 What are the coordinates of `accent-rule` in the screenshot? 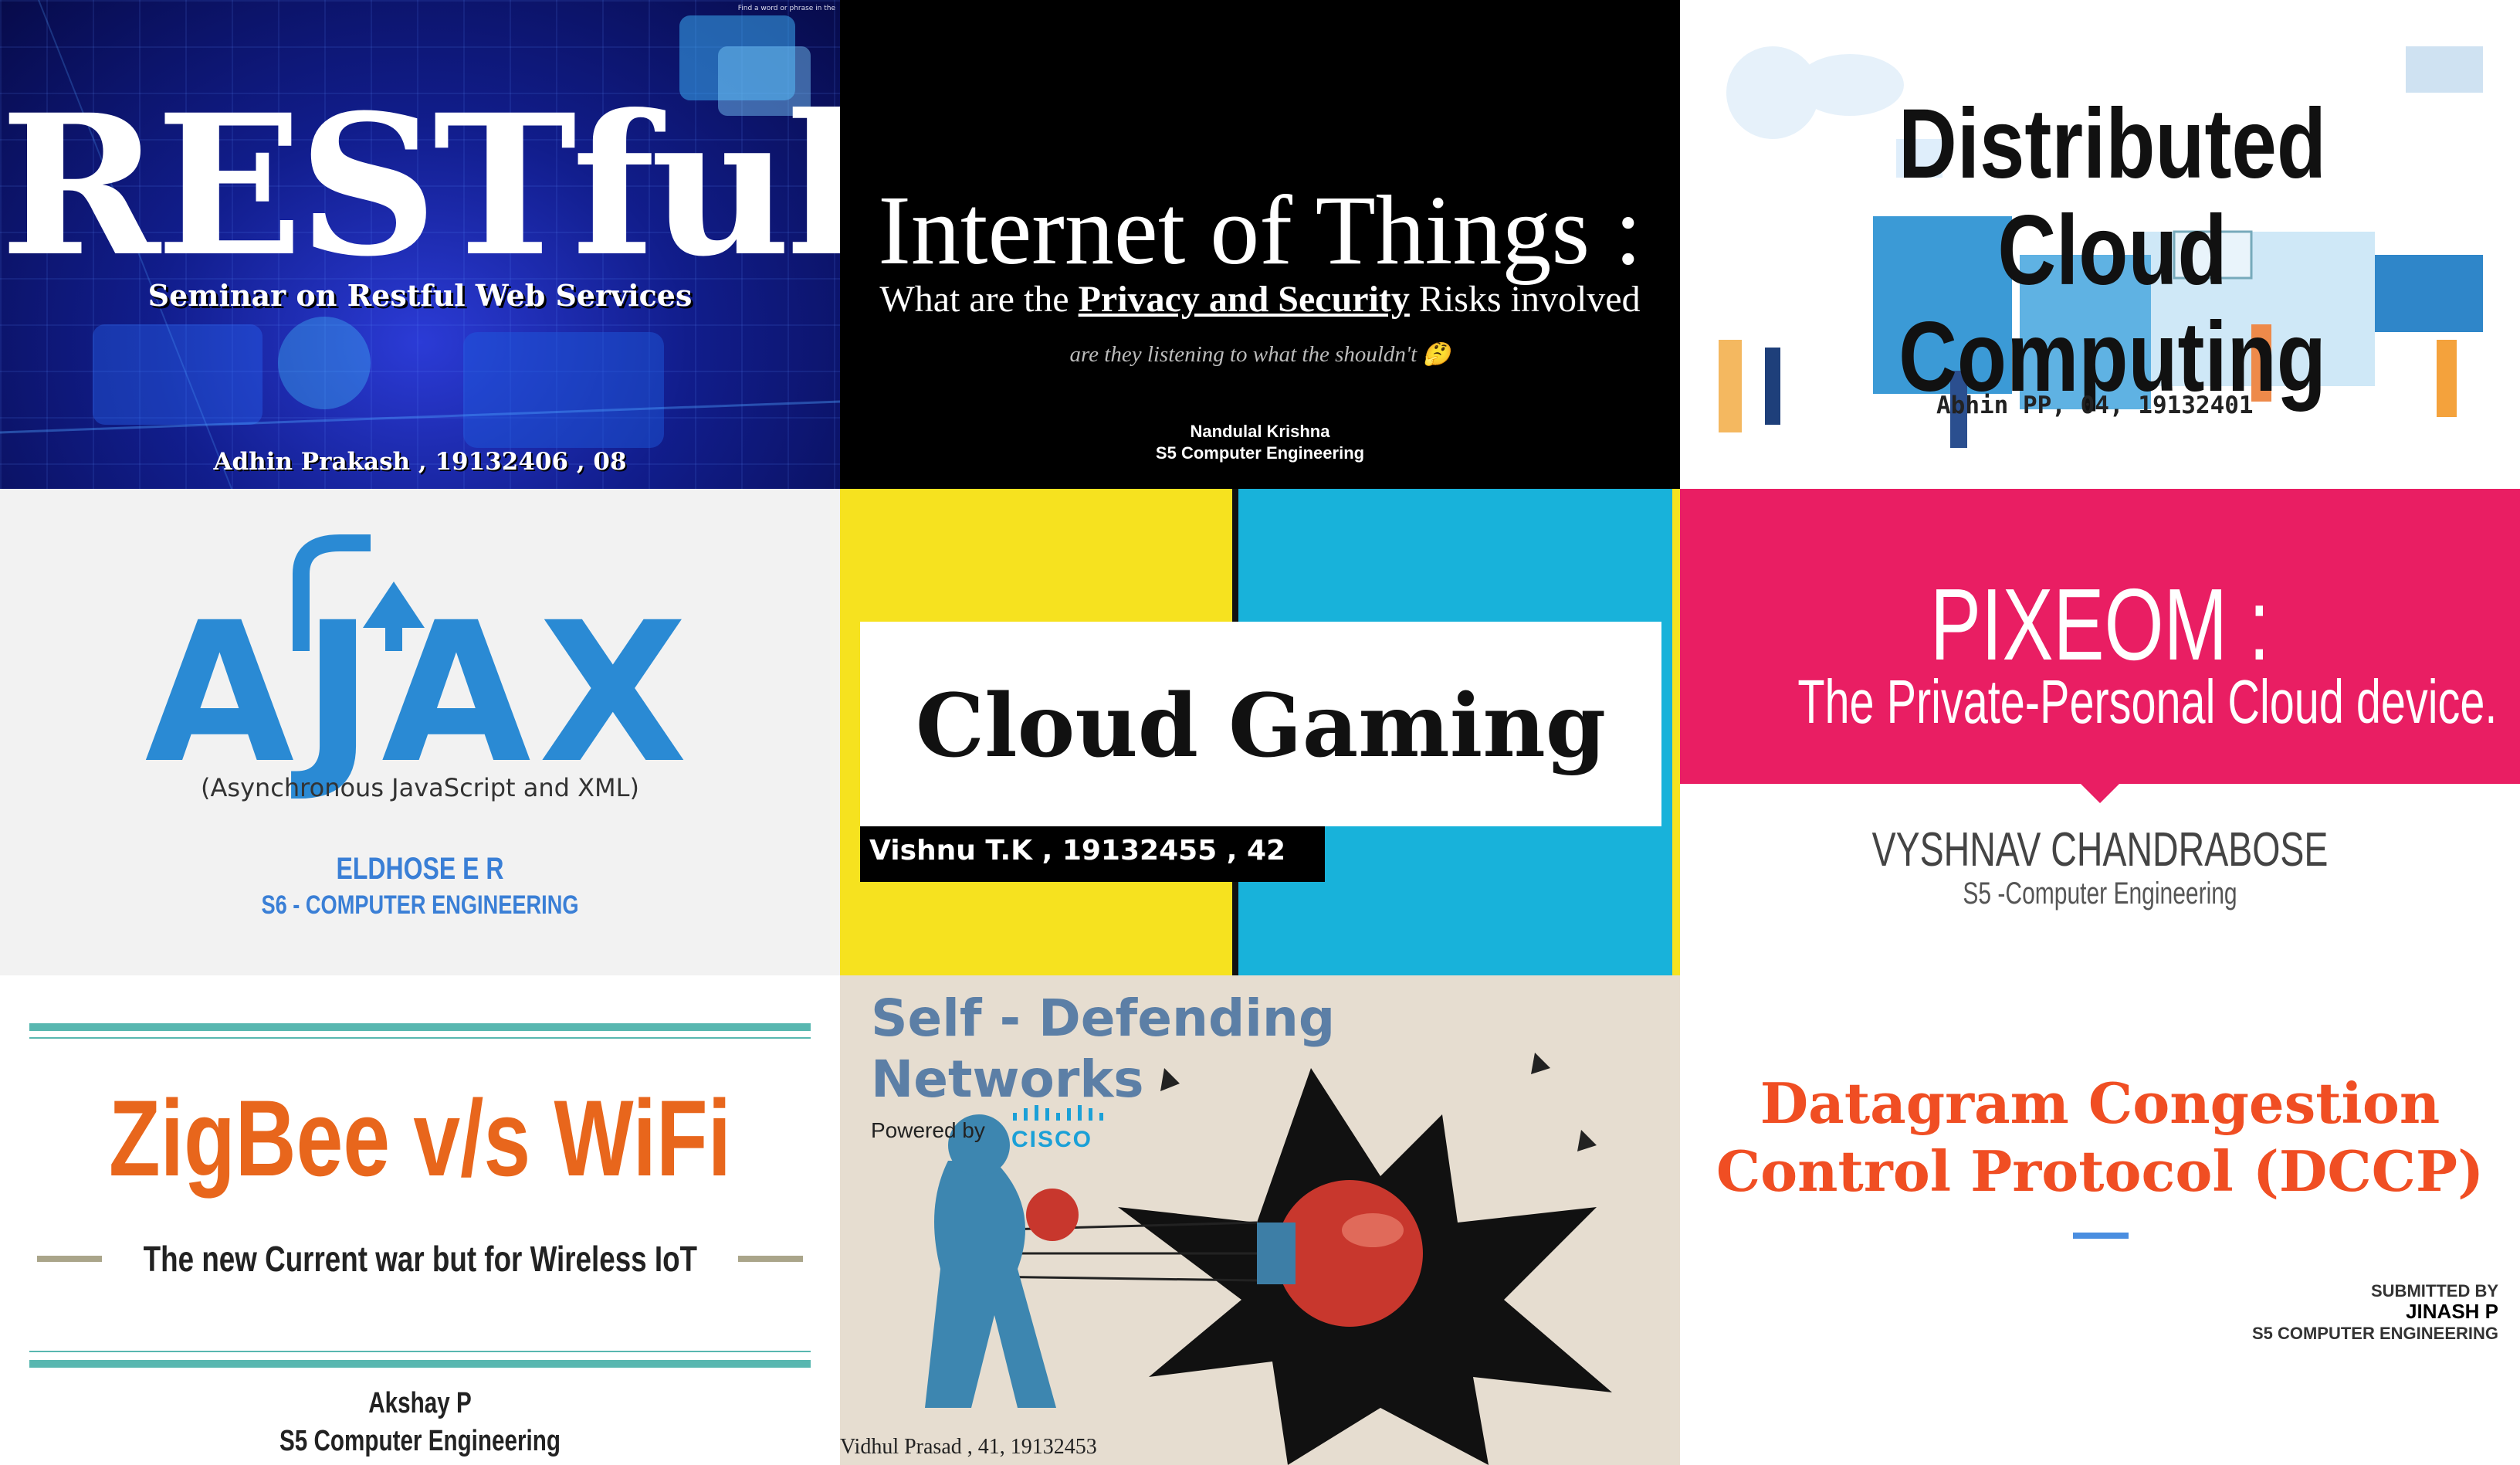 It's located at (2101, 1236).